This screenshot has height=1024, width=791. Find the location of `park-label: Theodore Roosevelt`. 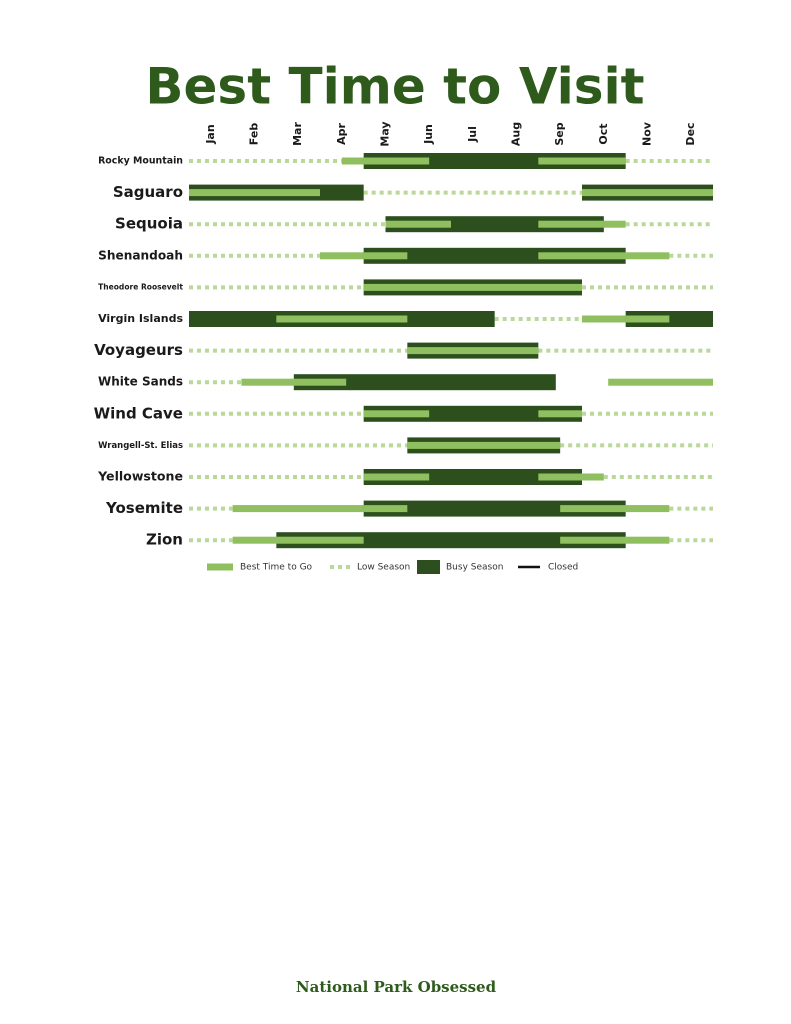

park-label: Theodore Roosevelt is located at coordinates (140, 286).